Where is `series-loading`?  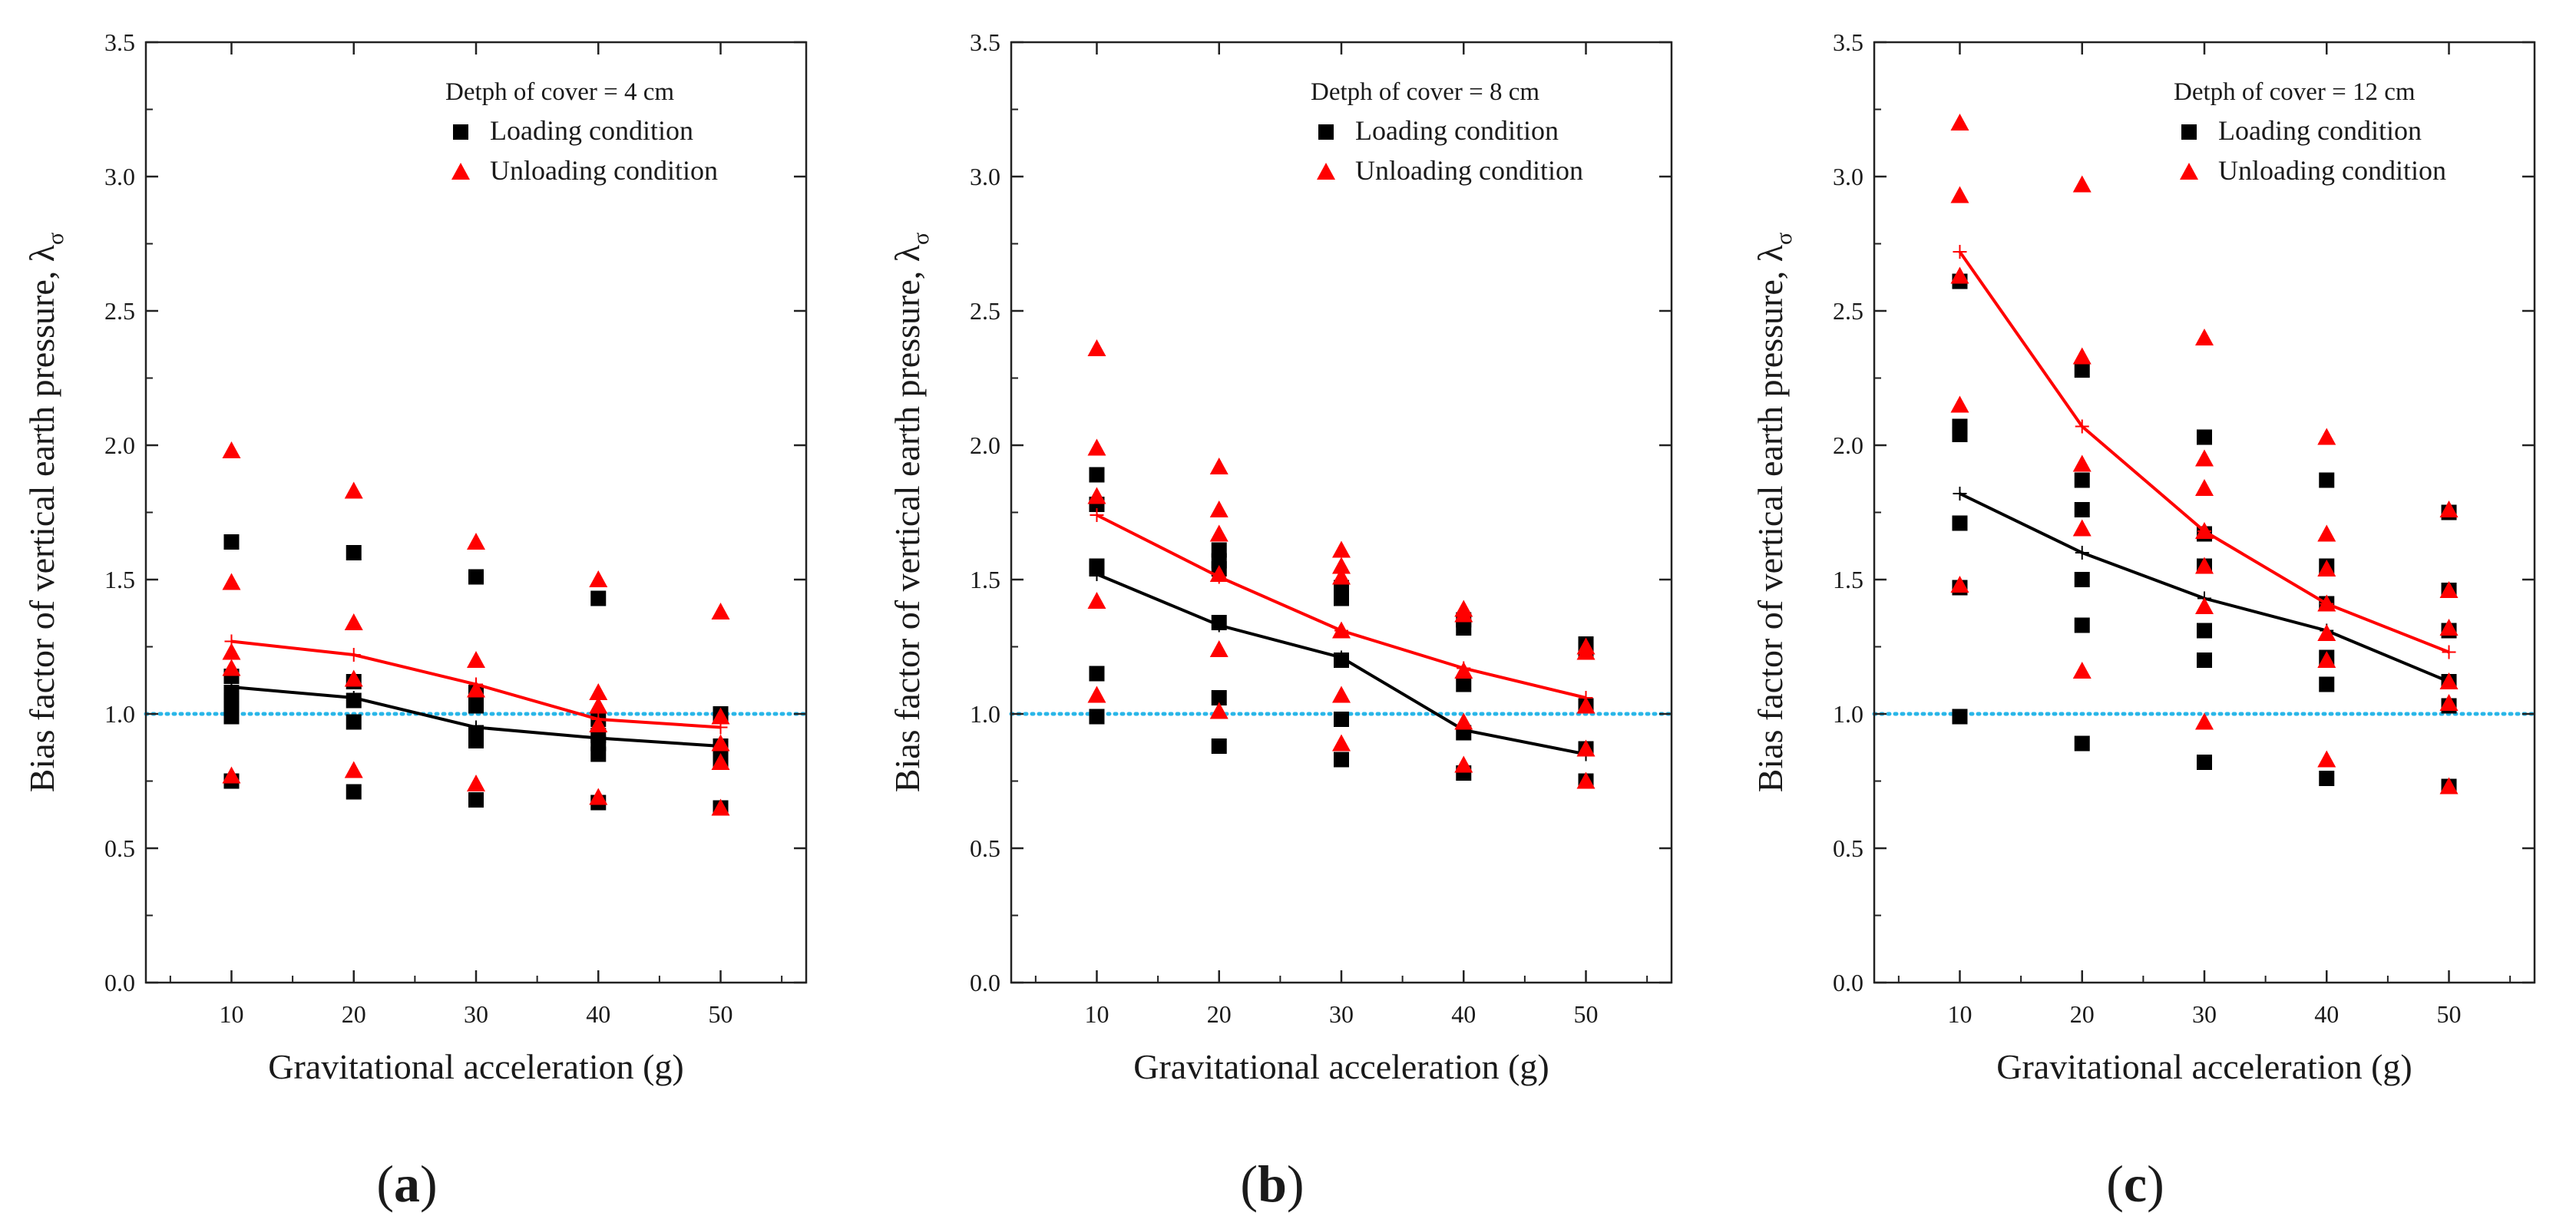
series-loading is located at coordinates (1341, 628).